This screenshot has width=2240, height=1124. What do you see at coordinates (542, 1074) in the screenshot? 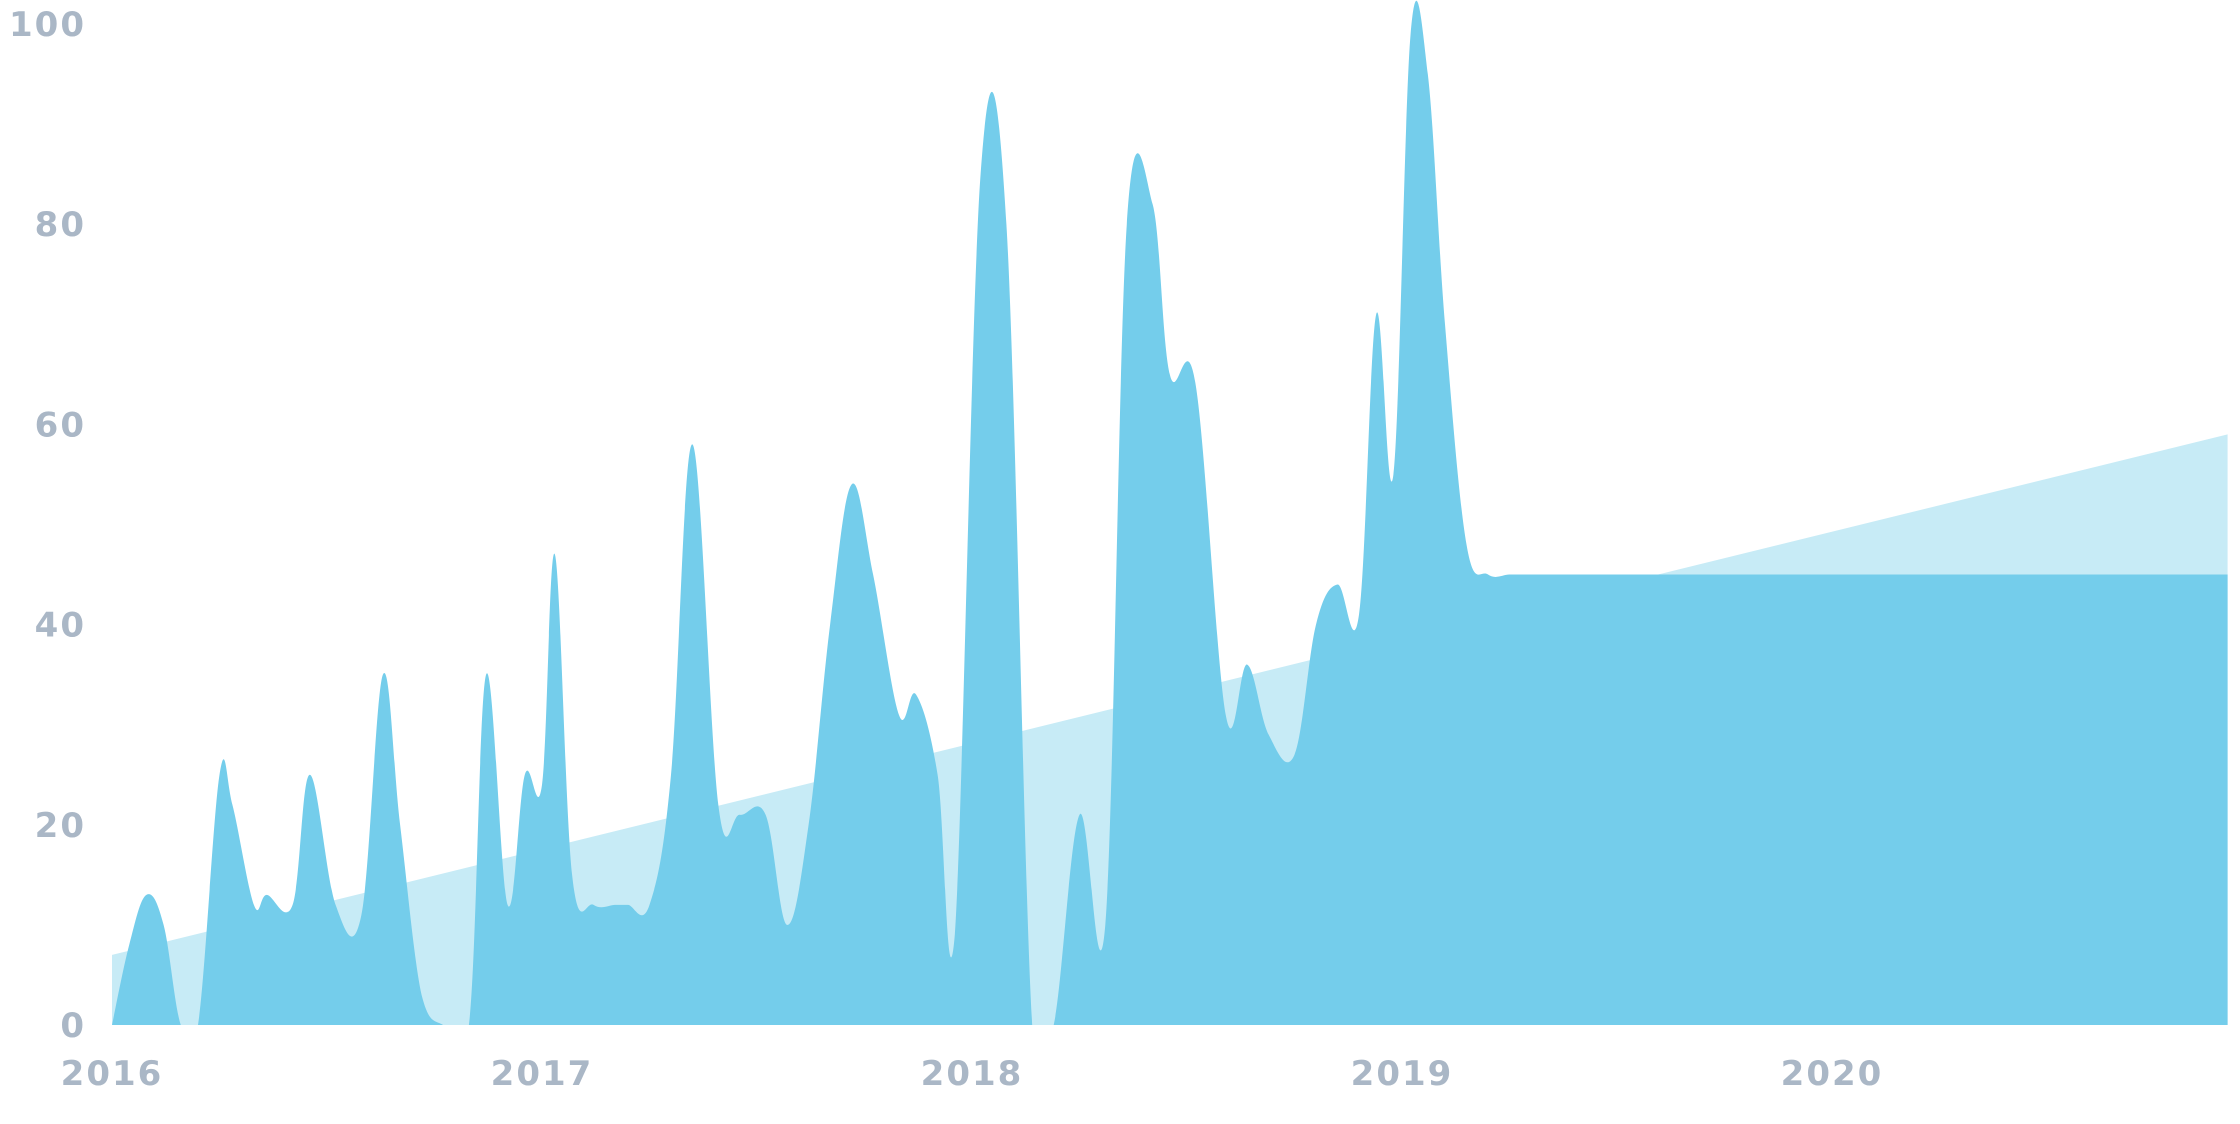
I see `x-tick-label: 2017` at bounding box center [542, 1074].